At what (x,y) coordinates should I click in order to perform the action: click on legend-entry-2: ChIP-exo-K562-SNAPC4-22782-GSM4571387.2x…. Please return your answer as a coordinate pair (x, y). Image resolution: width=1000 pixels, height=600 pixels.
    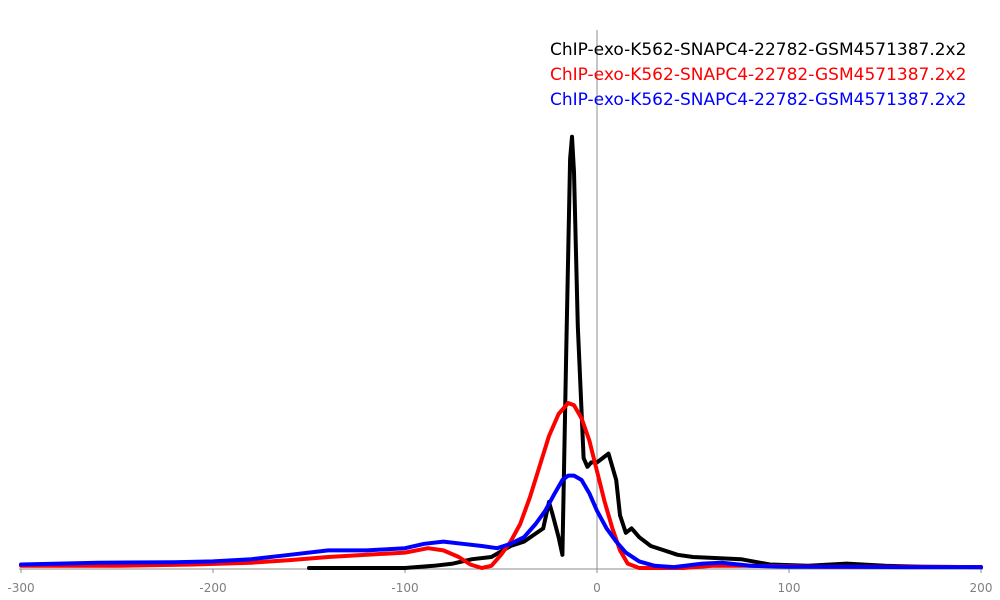
    Looking at the image, I should click on (758, 75).